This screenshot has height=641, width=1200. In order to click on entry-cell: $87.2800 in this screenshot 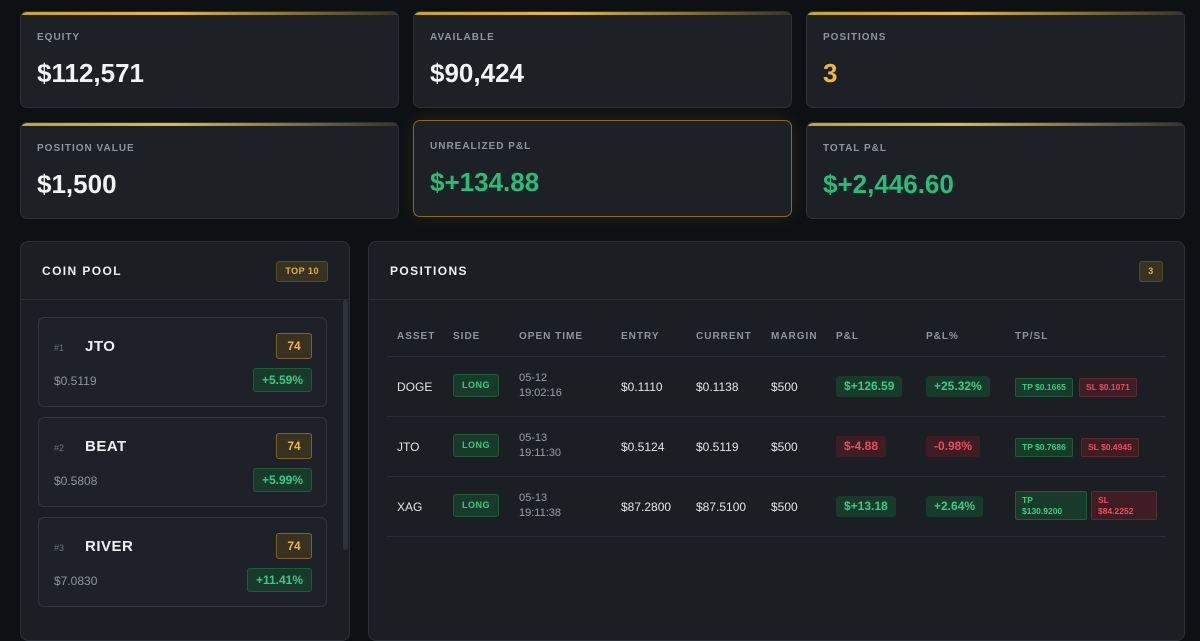, I will do `click(646, 507)`.